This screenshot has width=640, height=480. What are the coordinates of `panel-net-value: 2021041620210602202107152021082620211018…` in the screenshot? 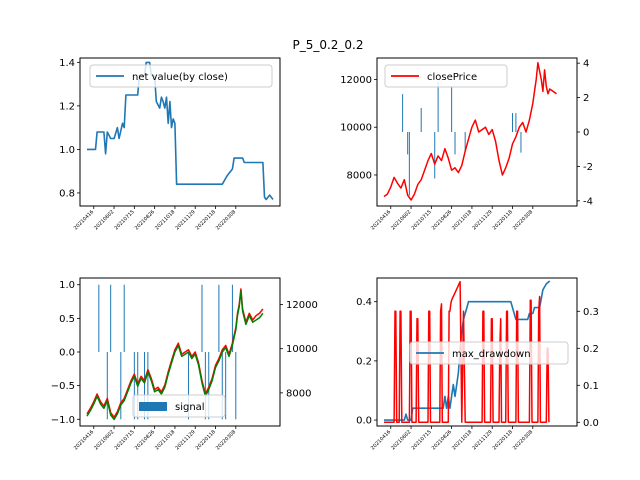 It's located at (170, 144).